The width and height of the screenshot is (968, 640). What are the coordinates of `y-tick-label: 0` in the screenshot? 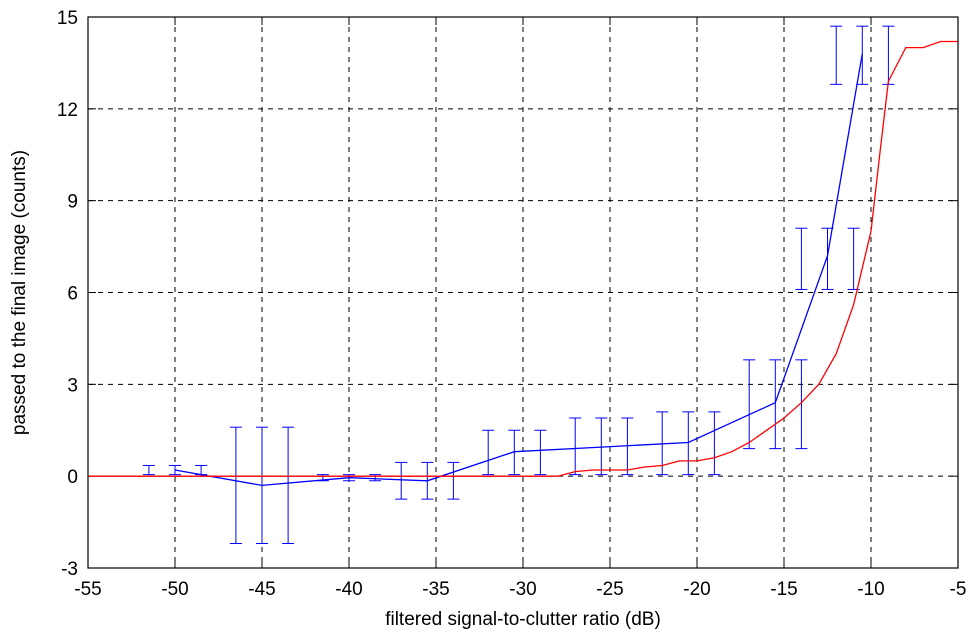 It's located at (72, 477).